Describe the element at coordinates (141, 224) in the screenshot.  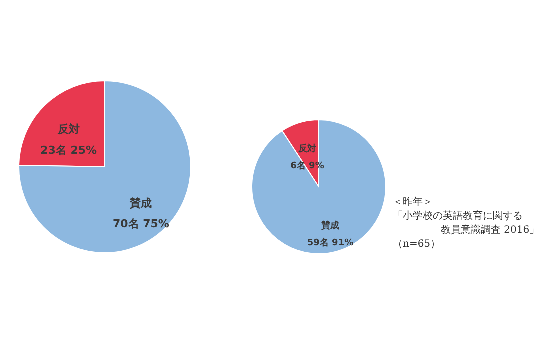
I see `data-label: 70名 75%` at that location.